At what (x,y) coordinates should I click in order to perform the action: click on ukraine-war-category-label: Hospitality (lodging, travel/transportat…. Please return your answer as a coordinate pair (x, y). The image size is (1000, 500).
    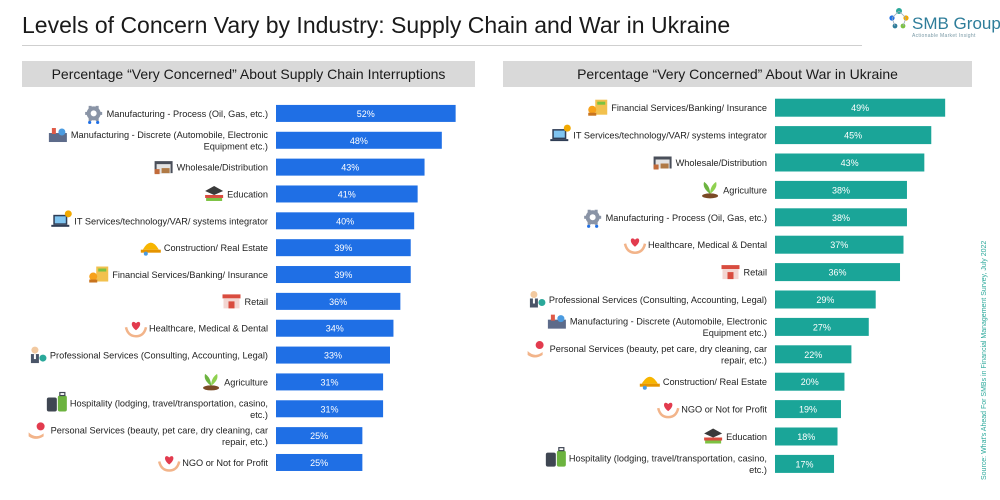
    Looking at the image, I should click on (668, 459).